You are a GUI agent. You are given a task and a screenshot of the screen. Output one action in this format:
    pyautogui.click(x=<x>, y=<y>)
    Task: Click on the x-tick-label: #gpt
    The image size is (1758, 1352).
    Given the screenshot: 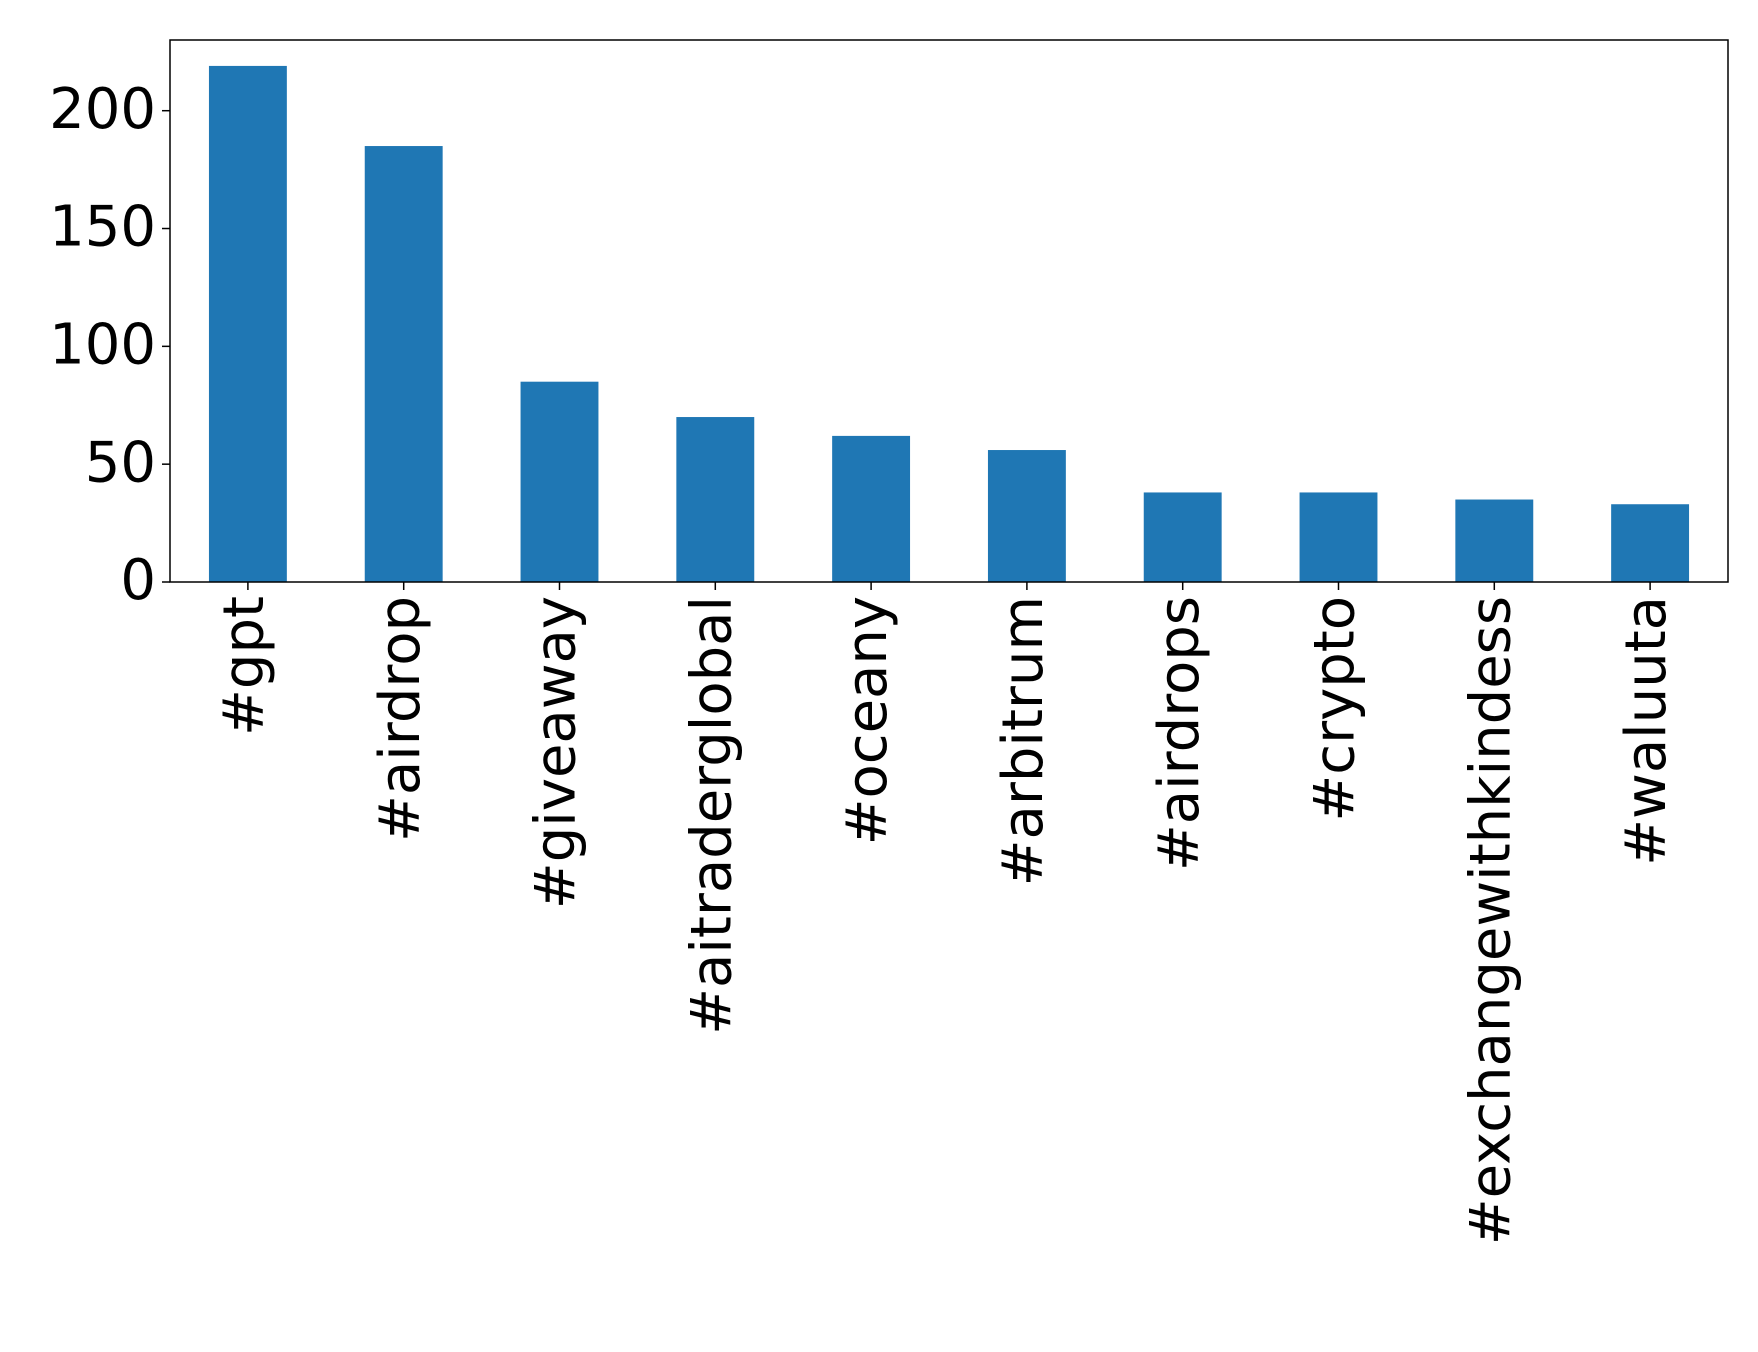 What is the action you would take?
    pyautogui.click(x=244, y=666)
    